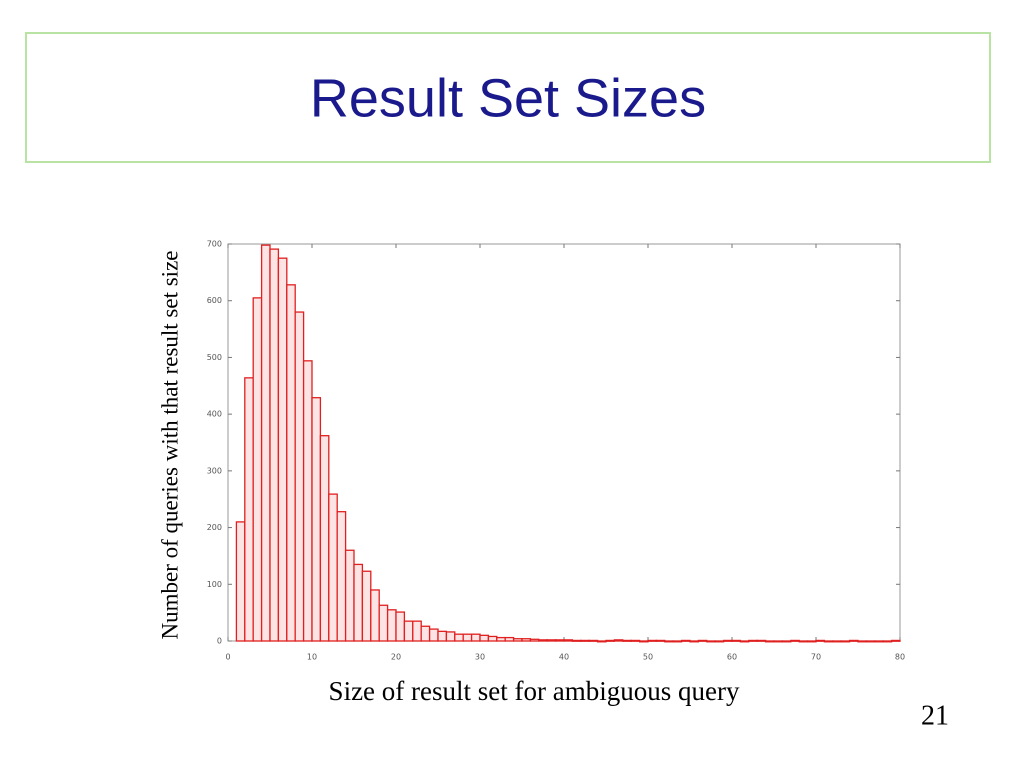 The image size is (1024, 768). What do you see at coordinates (534, 691) in the screenshot?
I see `x-axis-label: Size of result set for ambiguous query` at bounding box center [534, 691].